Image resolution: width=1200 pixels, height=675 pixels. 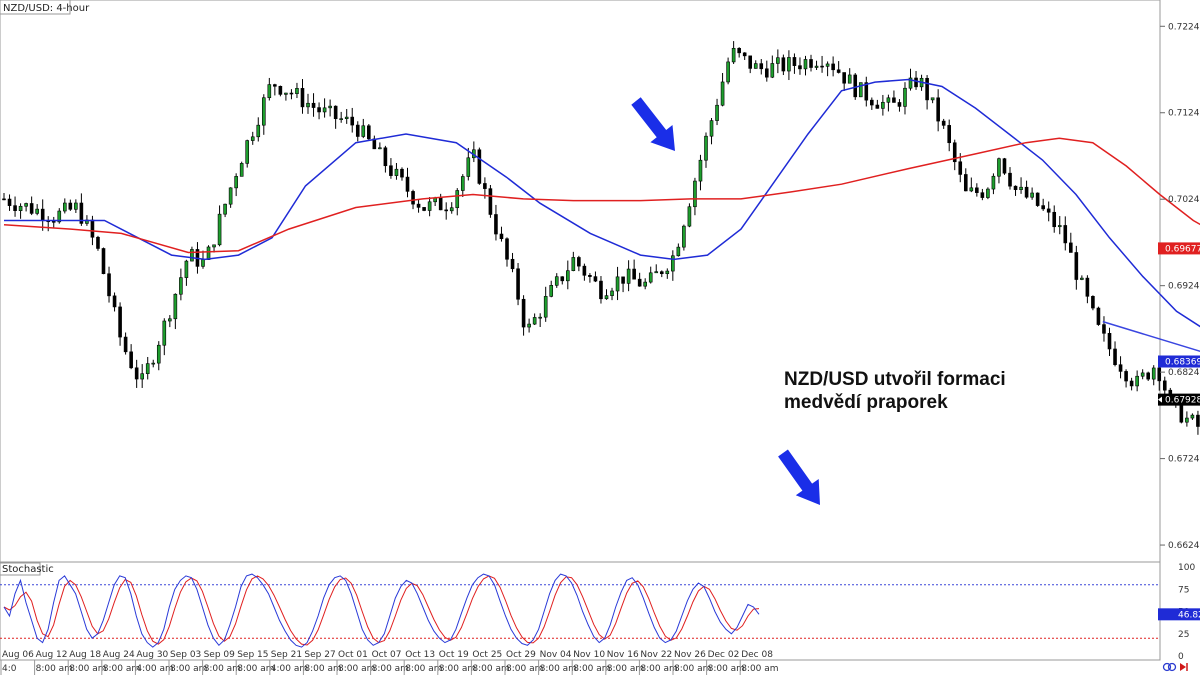 What do you see at coordinates (252, 655) in the screenshot?
I see `date-tick-label: Sep 15` at bounding box center [252, 655].